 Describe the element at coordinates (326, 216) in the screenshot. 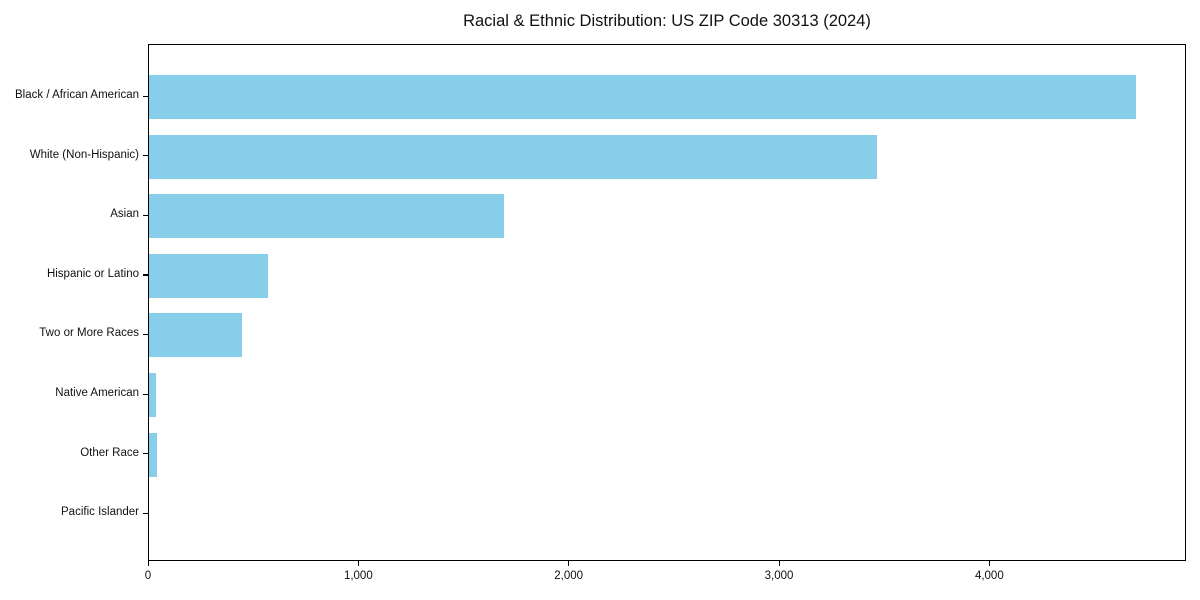

I see `bar-asian` at that location.